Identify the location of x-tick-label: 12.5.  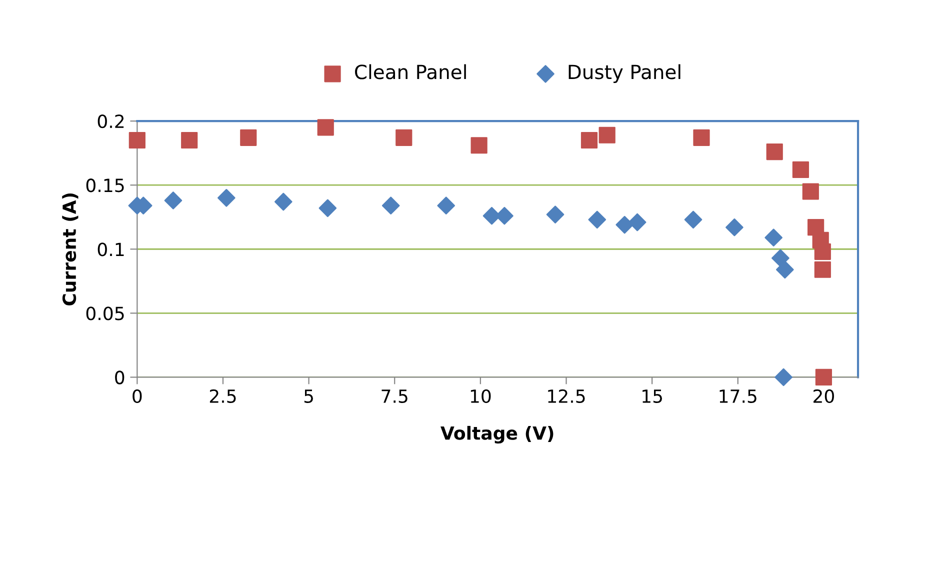
(566, 396).